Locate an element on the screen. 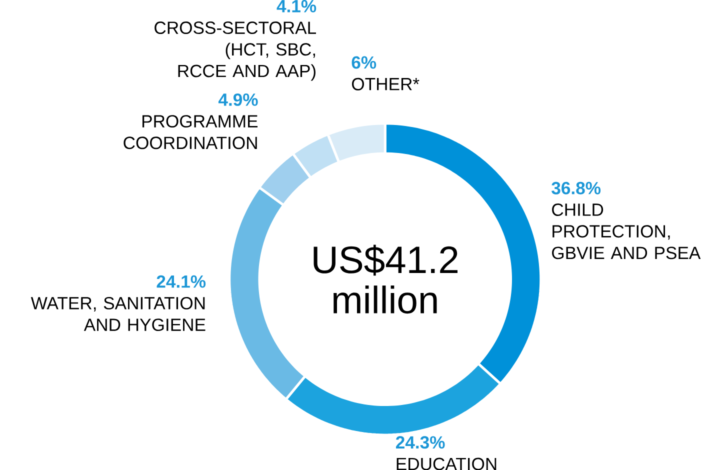 This screenshot has height=470, width=722. slice-label: OTHER* is located at coordinates (386, 84).